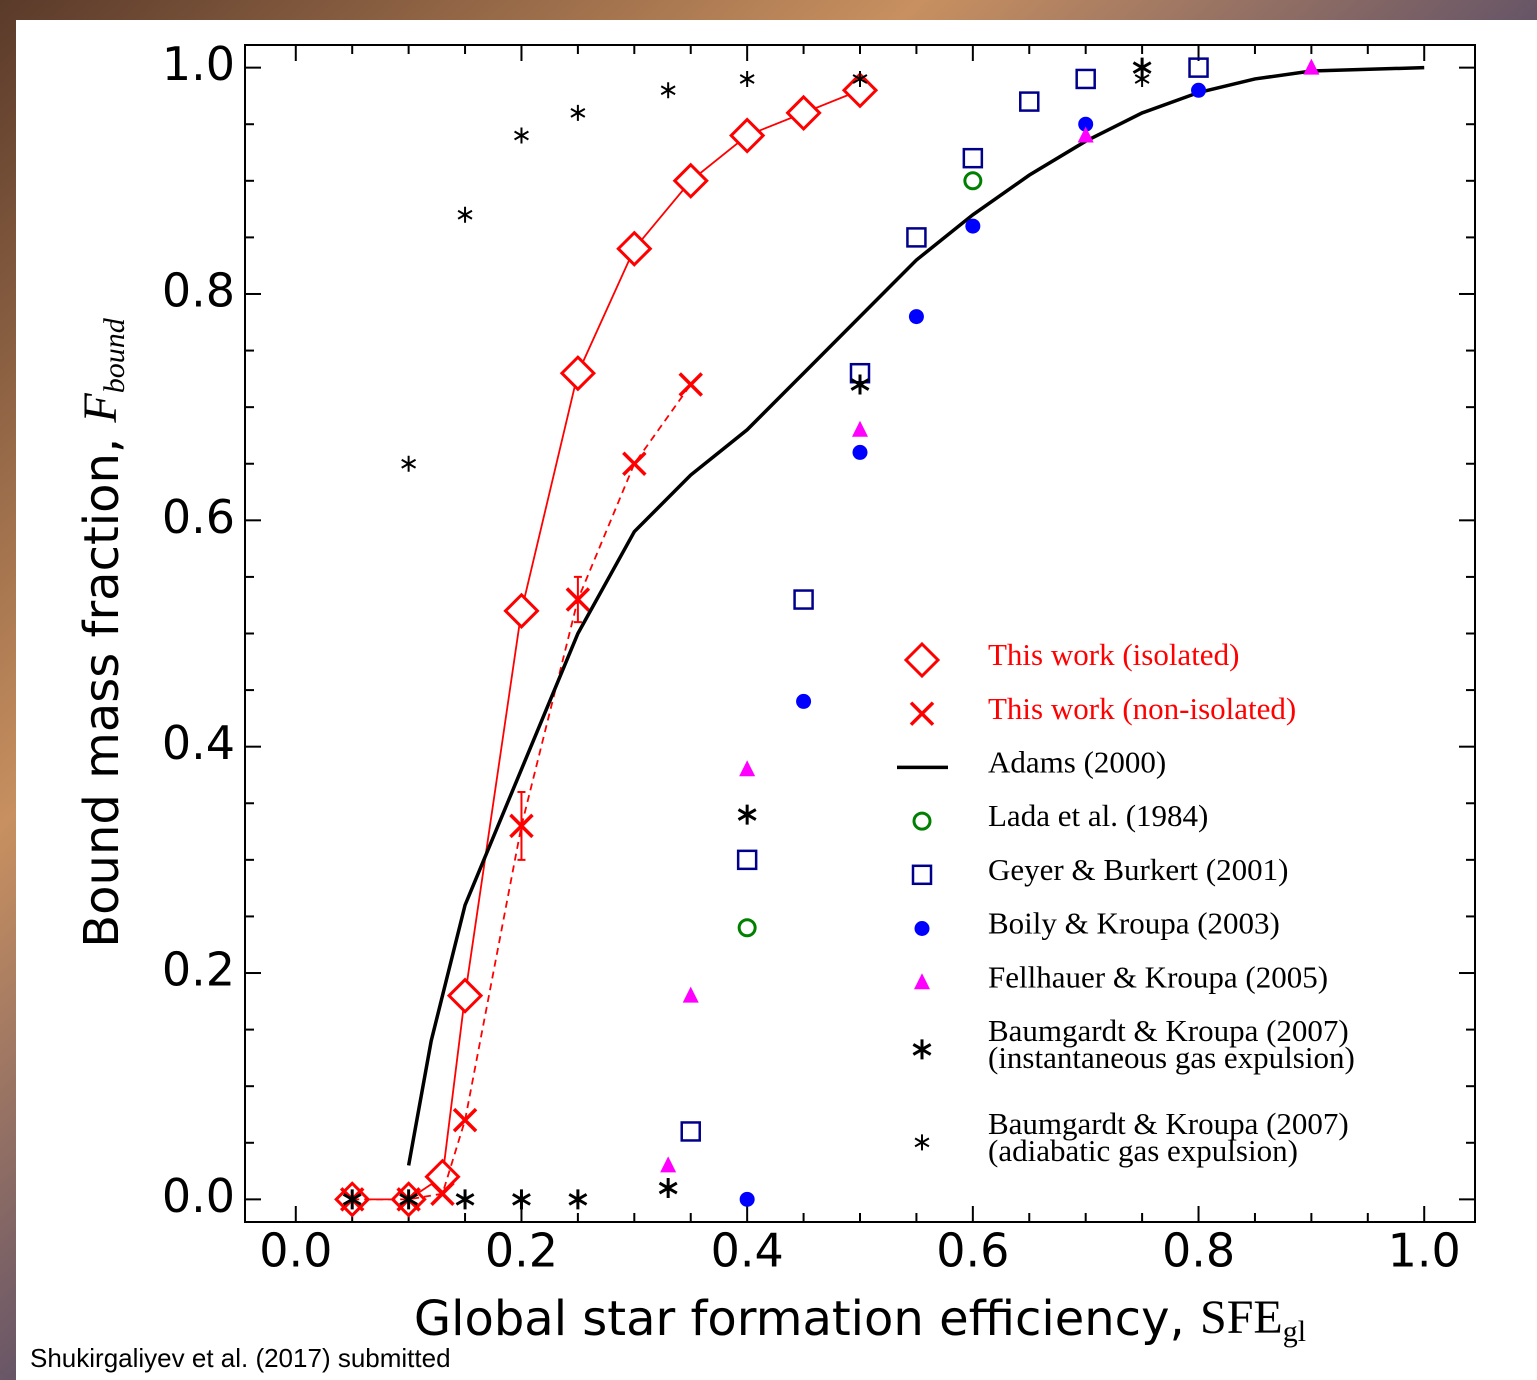 Image resolution: width=1537 pixels, height=1380 pixels. I want to click on y-tick-label: 0.2, so click(198, 970).